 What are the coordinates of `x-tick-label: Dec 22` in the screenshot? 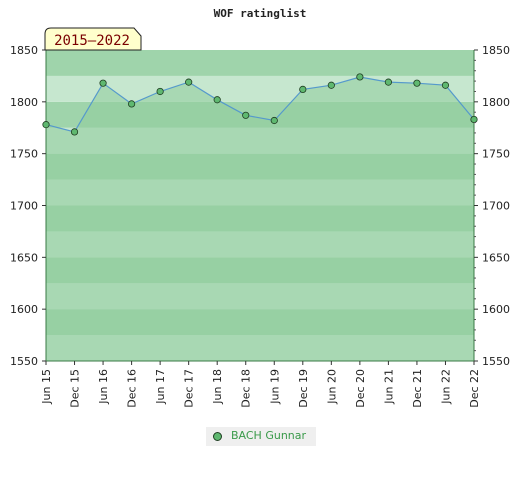 It's located at (474, 388).